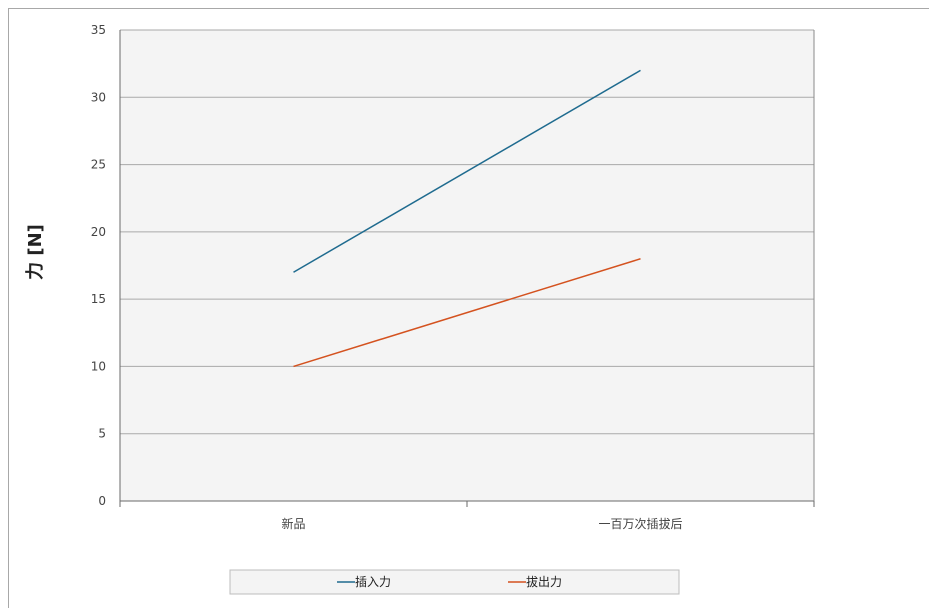  I want to click on y-tick-label: 5, so click(102, 434).